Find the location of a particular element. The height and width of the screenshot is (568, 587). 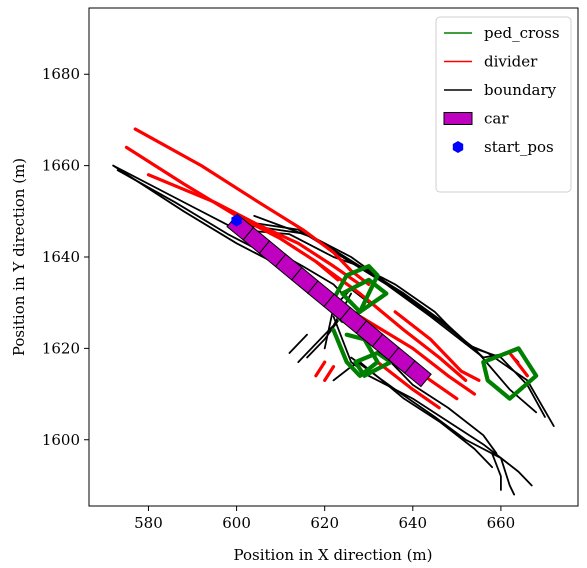

car-series is located at coordinates (329, 300).